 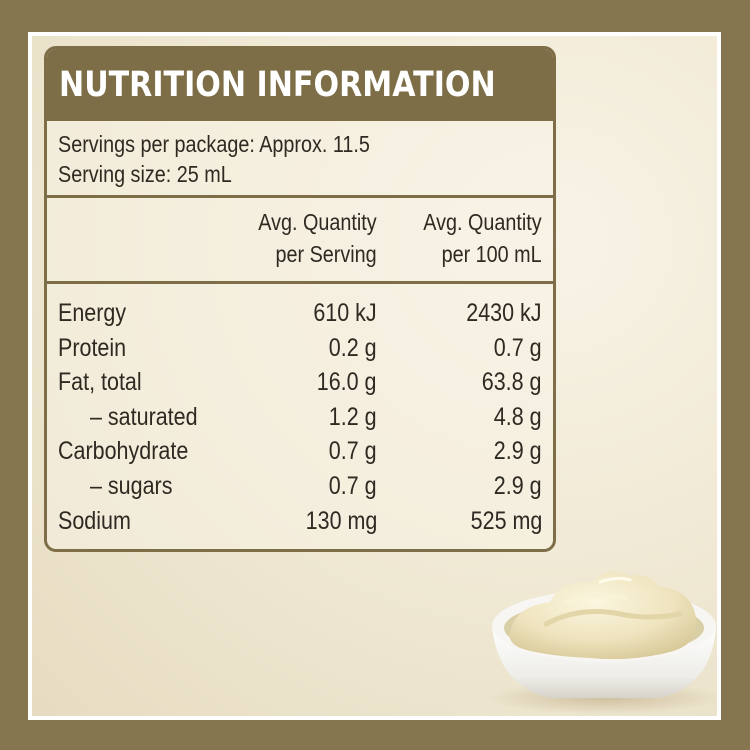 I want to click on nutrient-name: Carbohydrate, so click(x=123, y=451).